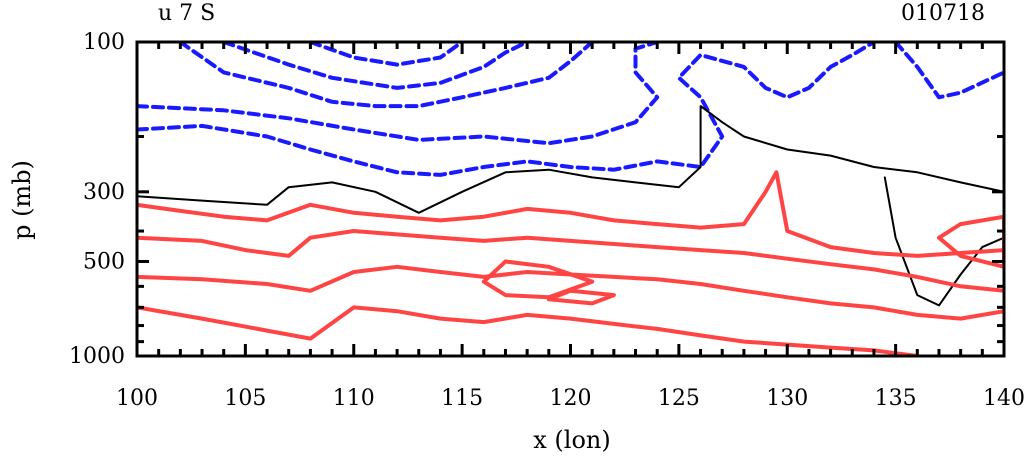 Image resolution: width=1030 pixels, height=461 pixels. What do you see at coordinates (137, 398) in the screenshot?
I see `x-tick-label: 100` at bounding box center [137, 398].